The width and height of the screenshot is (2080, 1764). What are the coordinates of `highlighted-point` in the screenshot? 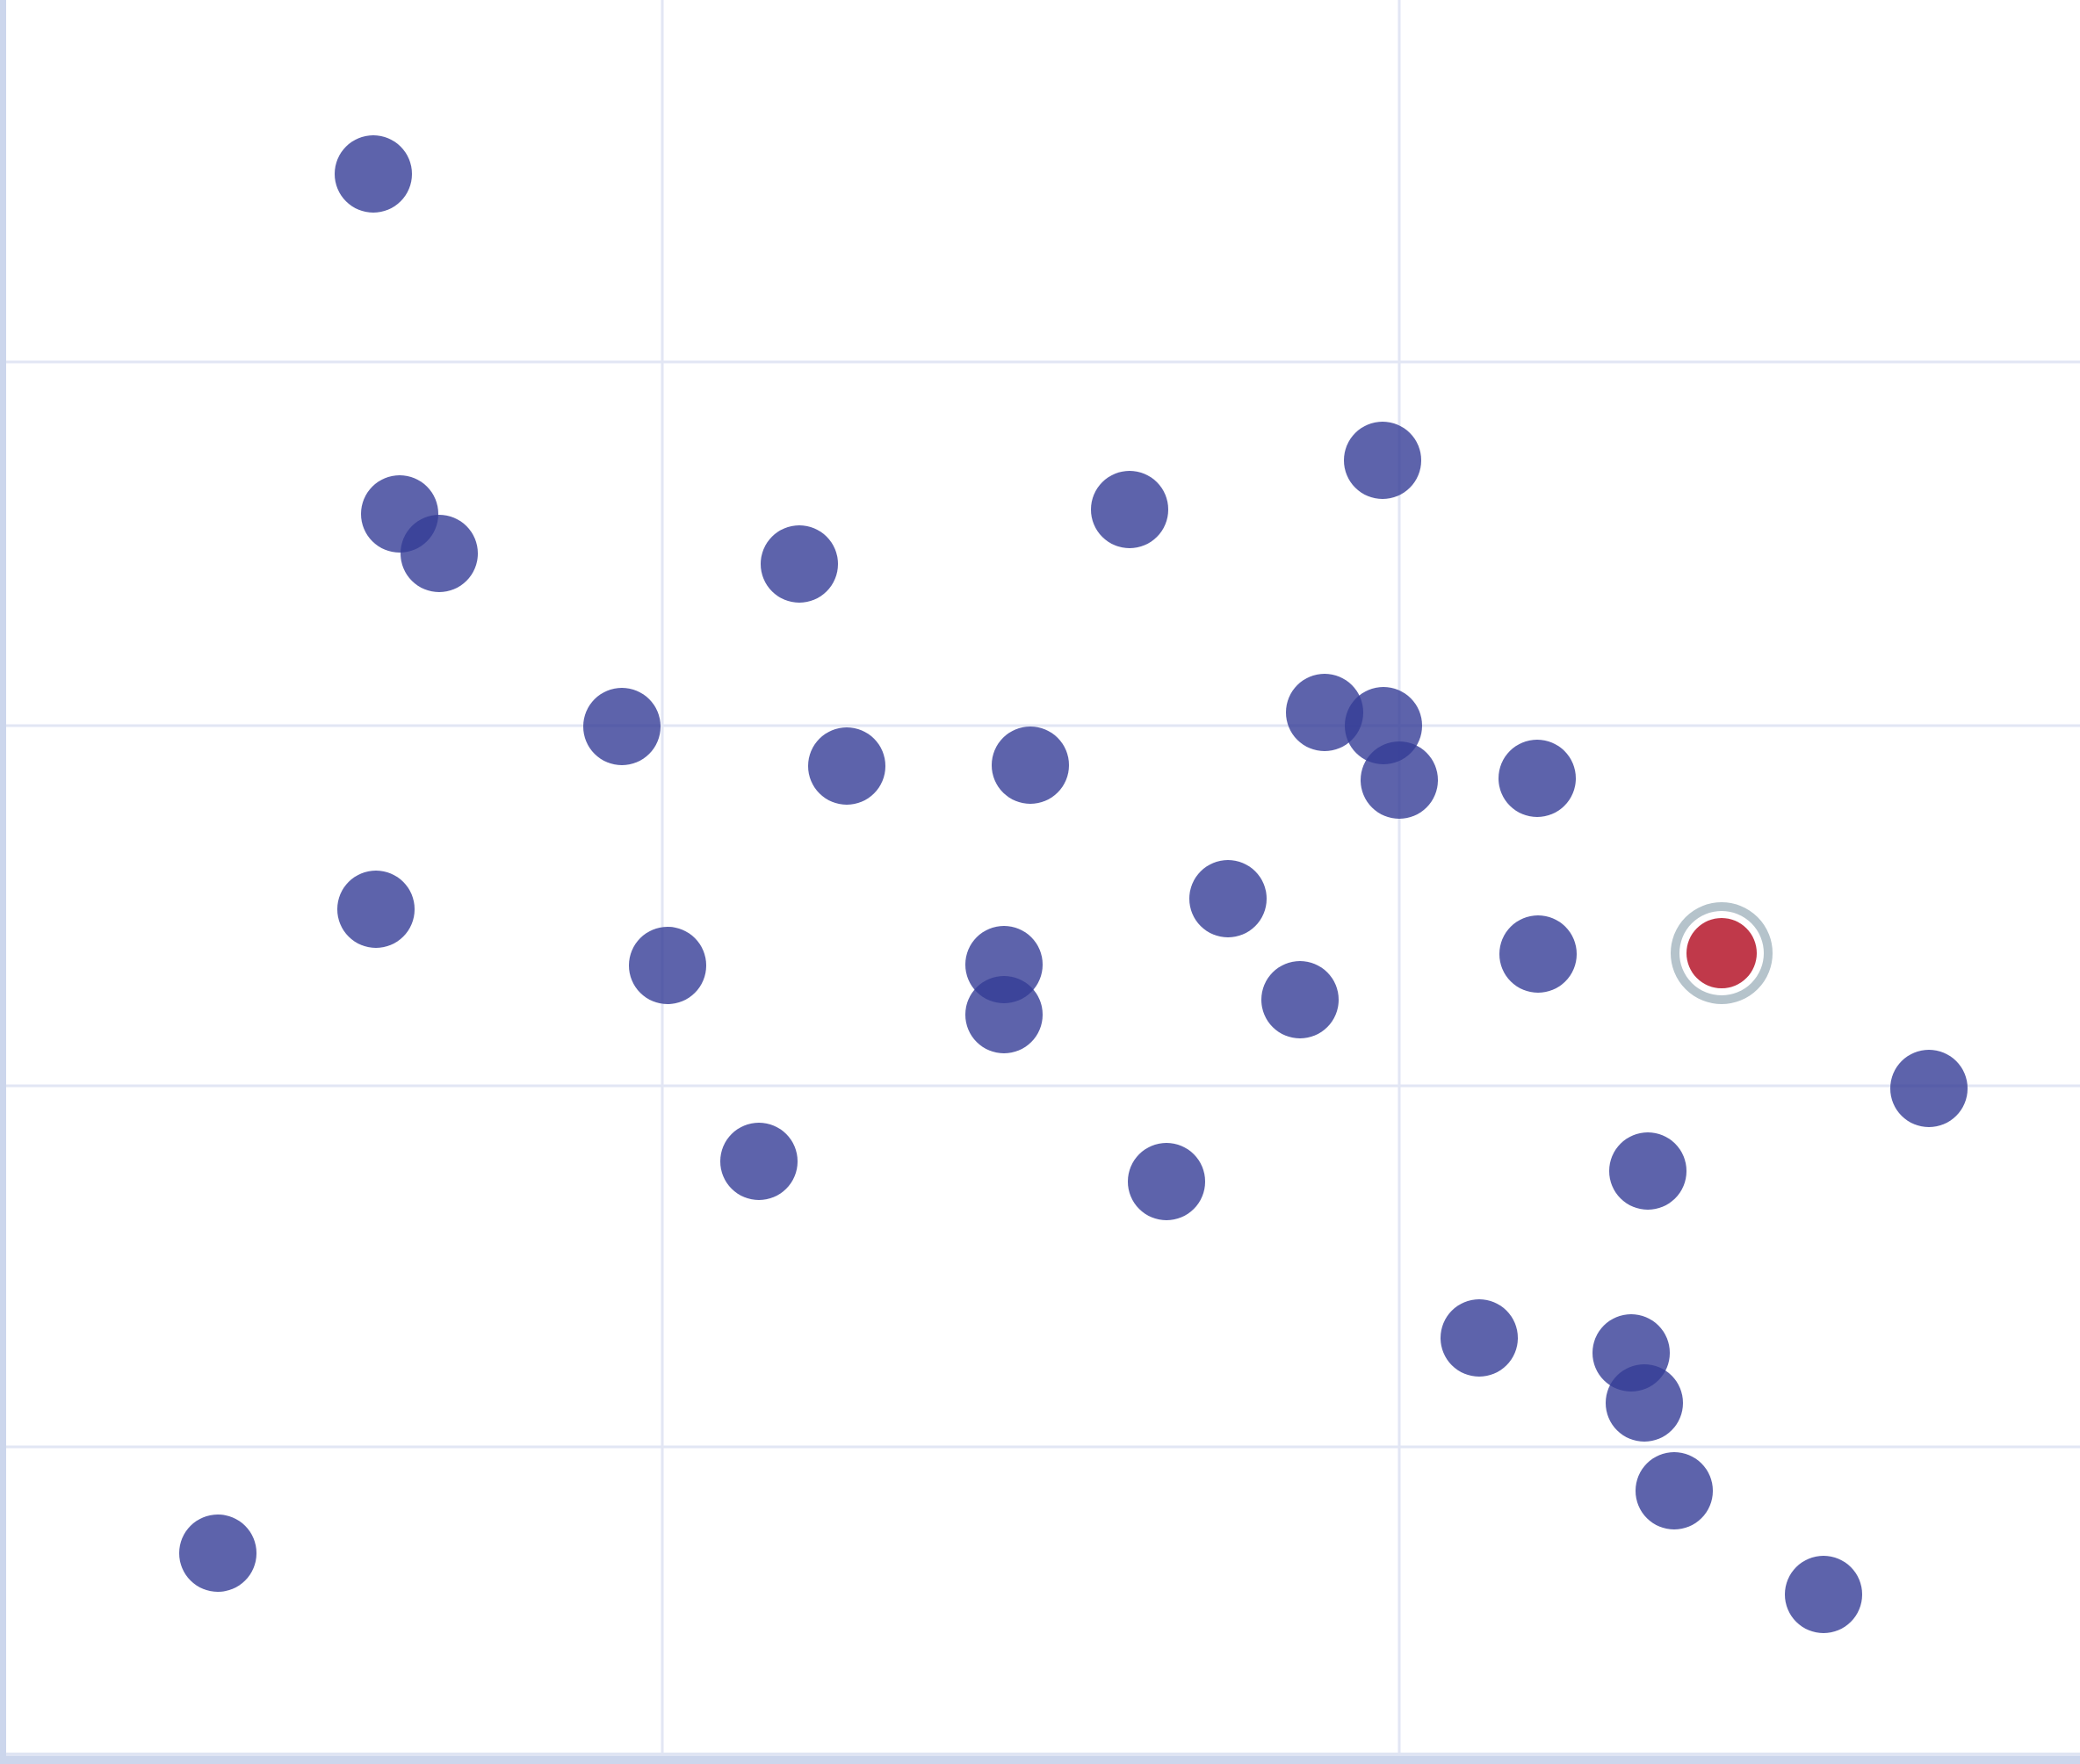 It's located at (1721, 953).